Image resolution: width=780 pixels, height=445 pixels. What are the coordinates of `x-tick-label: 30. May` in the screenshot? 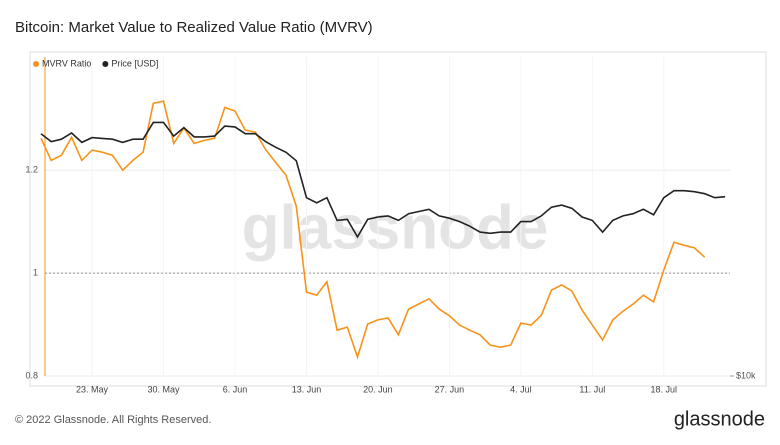 It's located at (164, 389).